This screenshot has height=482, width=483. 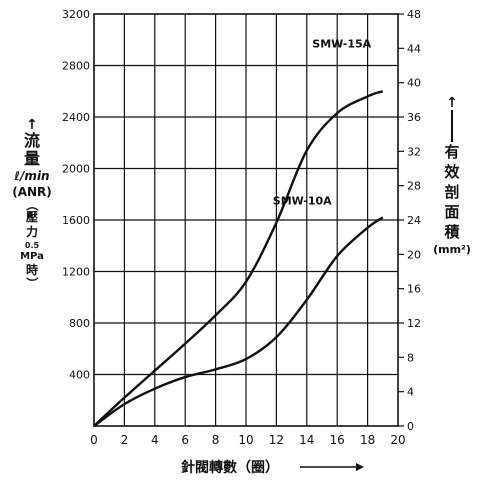 I want to click on x-tick-label: 4, so click(x=155, y=440).